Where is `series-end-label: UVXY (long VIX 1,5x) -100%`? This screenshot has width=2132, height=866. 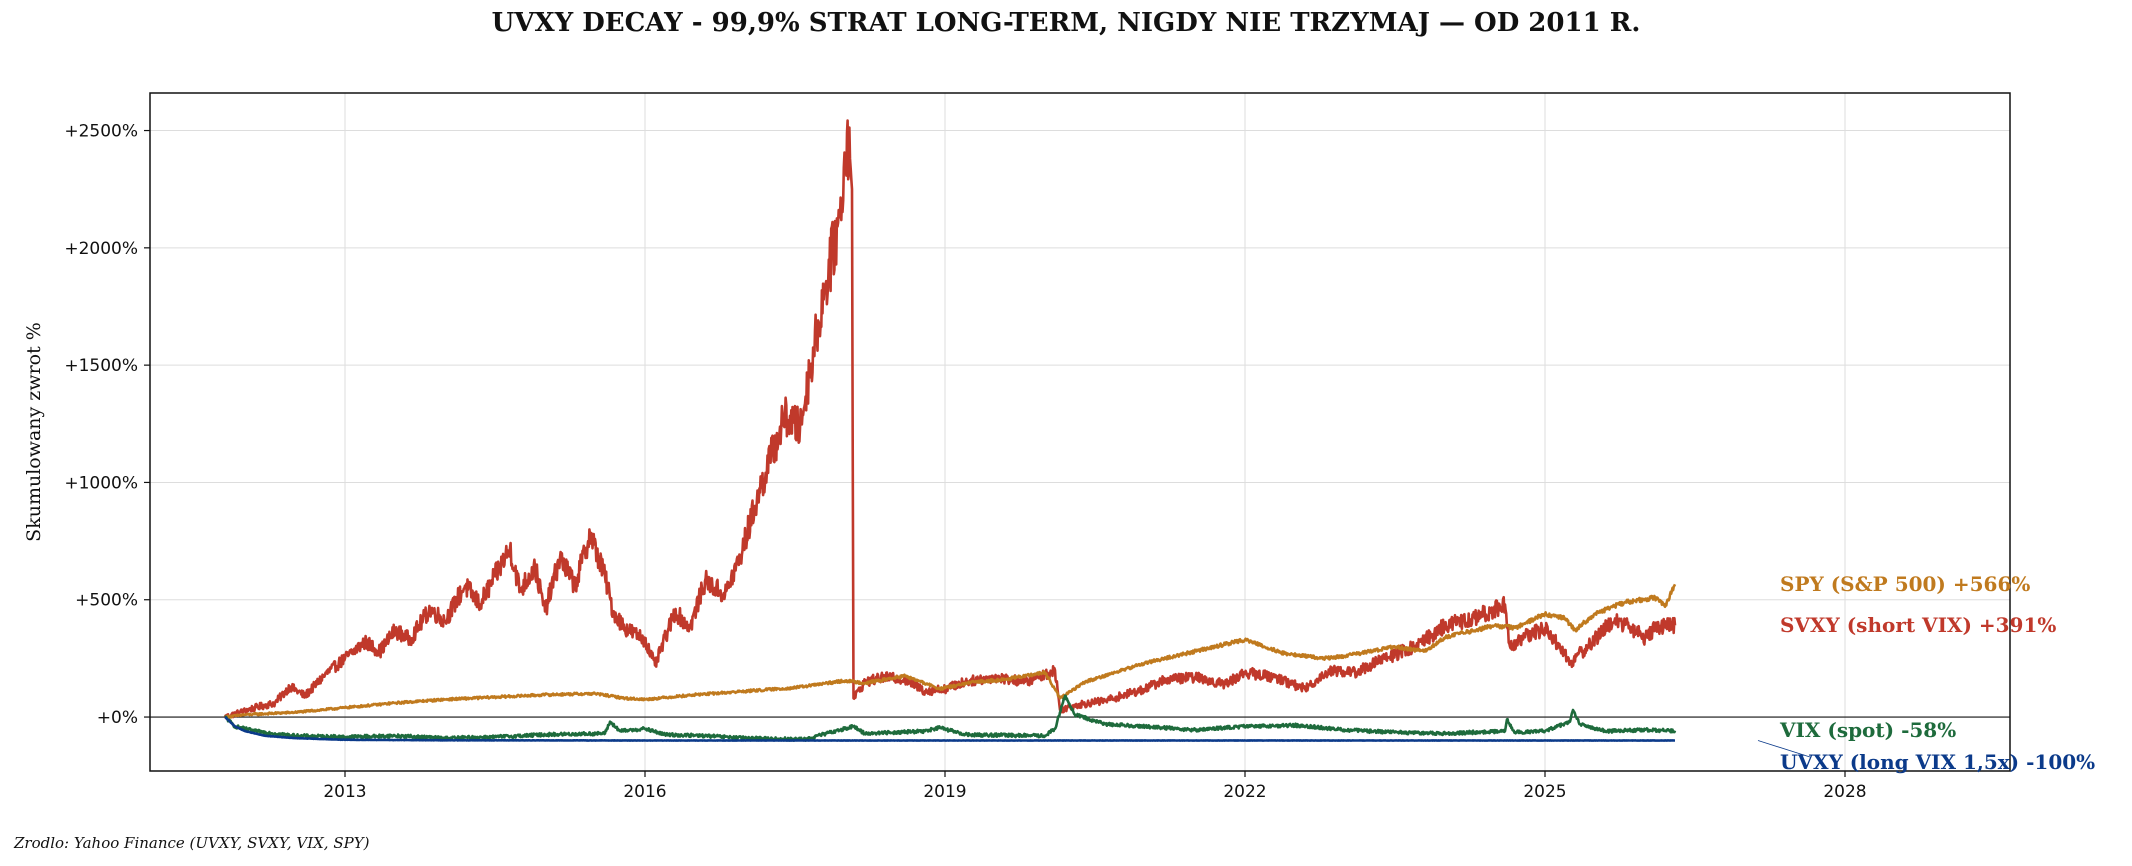 series-end-label: UVXY (long VIX 1,5x) -100% is located at coordinates (1937, 762).